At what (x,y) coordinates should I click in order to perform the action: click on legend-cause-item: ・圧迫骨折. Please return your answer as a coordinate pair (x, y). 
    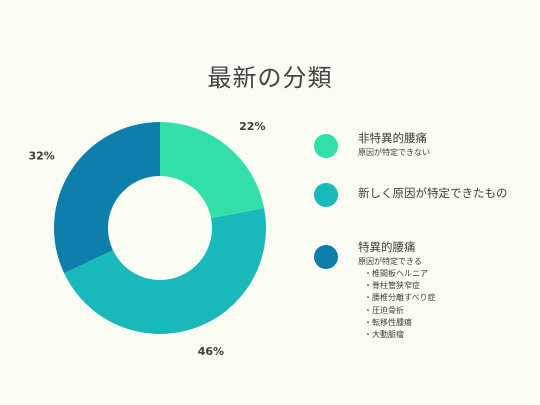
    Looking at the image, I should click on (384, 310).